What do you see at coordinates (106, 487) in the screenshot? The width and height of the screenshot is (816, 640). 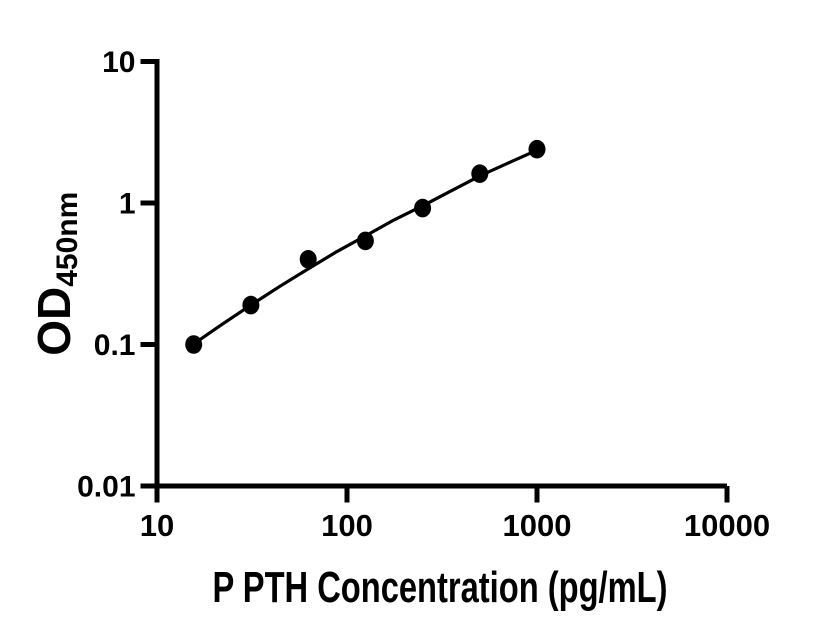 I see `y-tick-label: 0.01` at bounding box center [106, 487].